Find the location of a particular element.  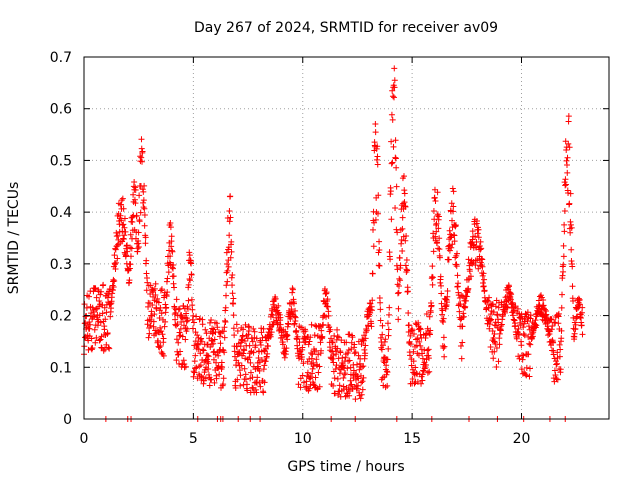

x-tick-label: 0 is located at coordinates (84, 439).